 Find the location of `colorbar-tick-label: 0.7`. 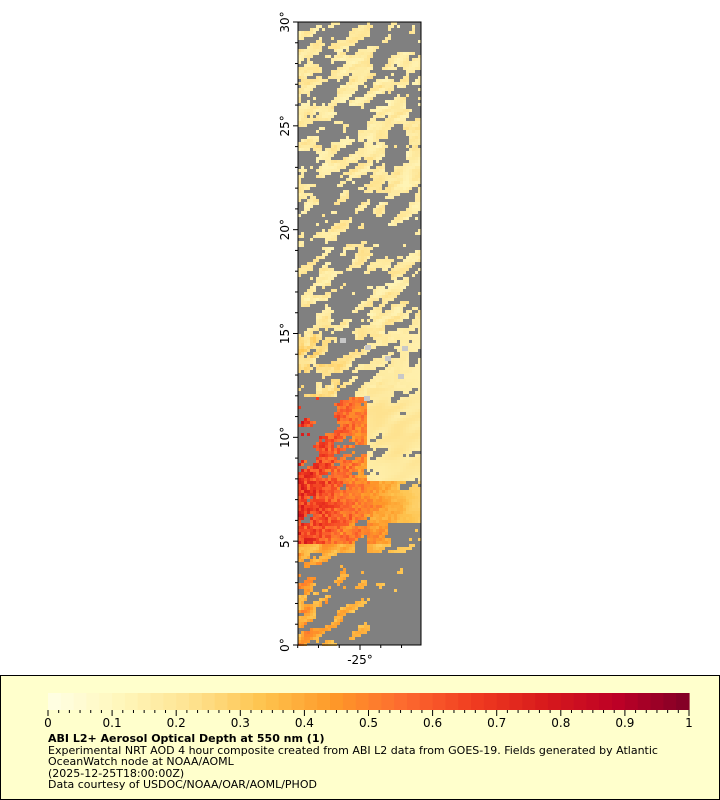

colorbar-tick-label: 0.7 is located at coordinates (496, 723).